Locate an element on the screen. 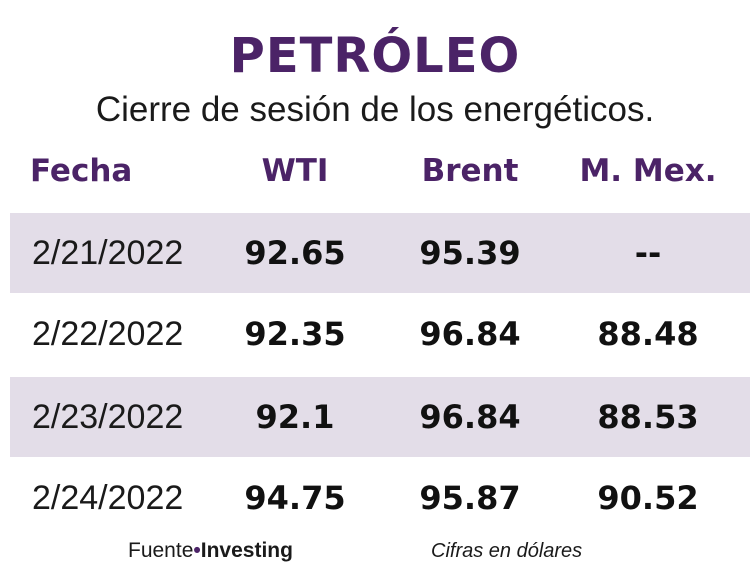 This screenshot has height=574, width=750. source-credit: Fuente•Investing is located at coordinates (210, 551).